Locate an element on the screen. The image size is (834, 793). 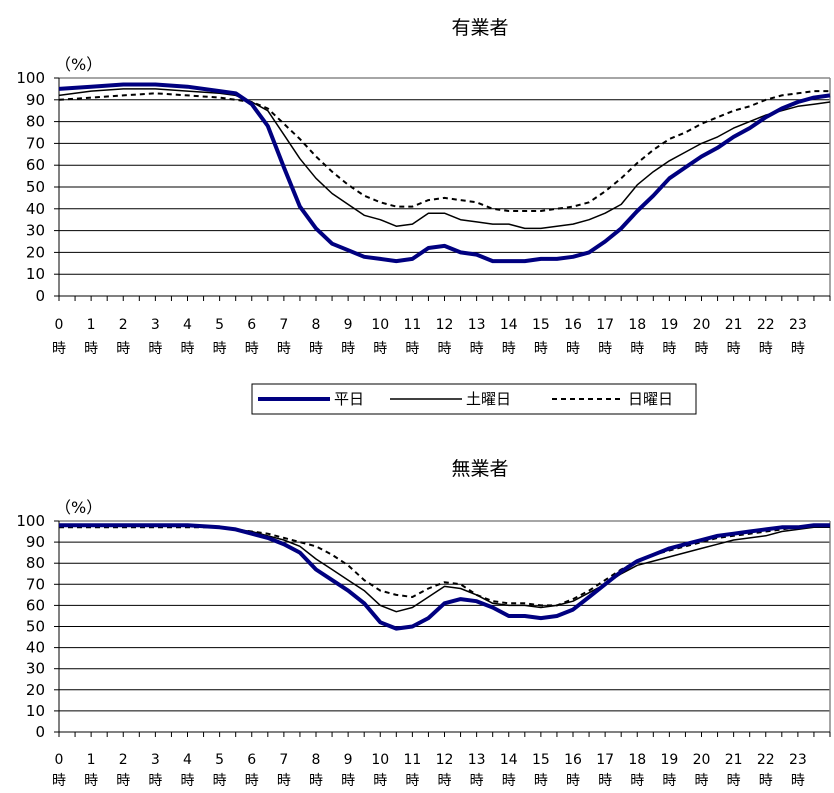
y-tick-label: 70 is located at coordinates (35, 584).